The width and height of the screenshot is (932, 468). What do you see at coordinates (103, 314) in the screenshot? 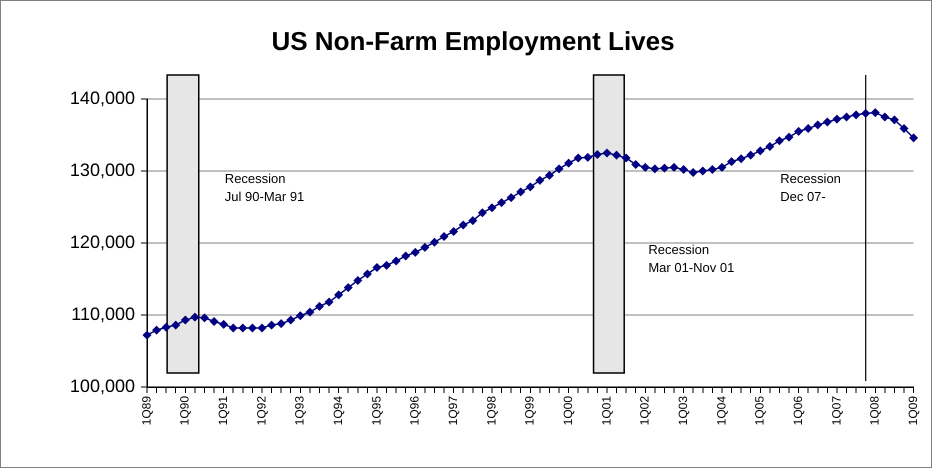
I see `y-tick-label: 110,000` at bounding box center [103, 314].